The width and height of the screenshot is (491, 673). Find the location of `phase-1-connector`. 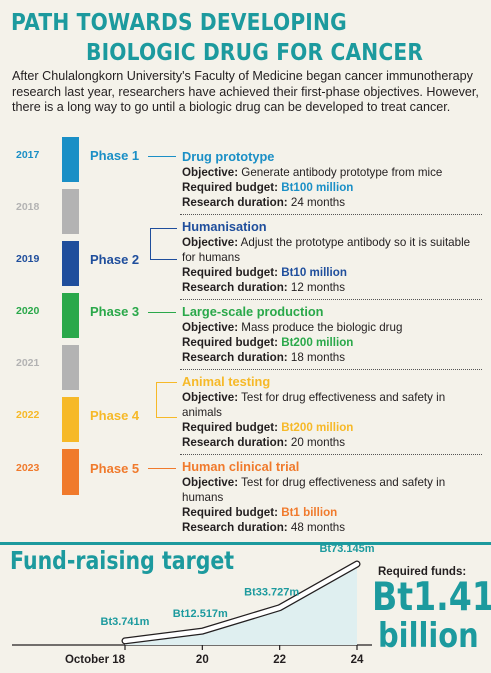

phase-1-connector is located at coordinates (162, 156).